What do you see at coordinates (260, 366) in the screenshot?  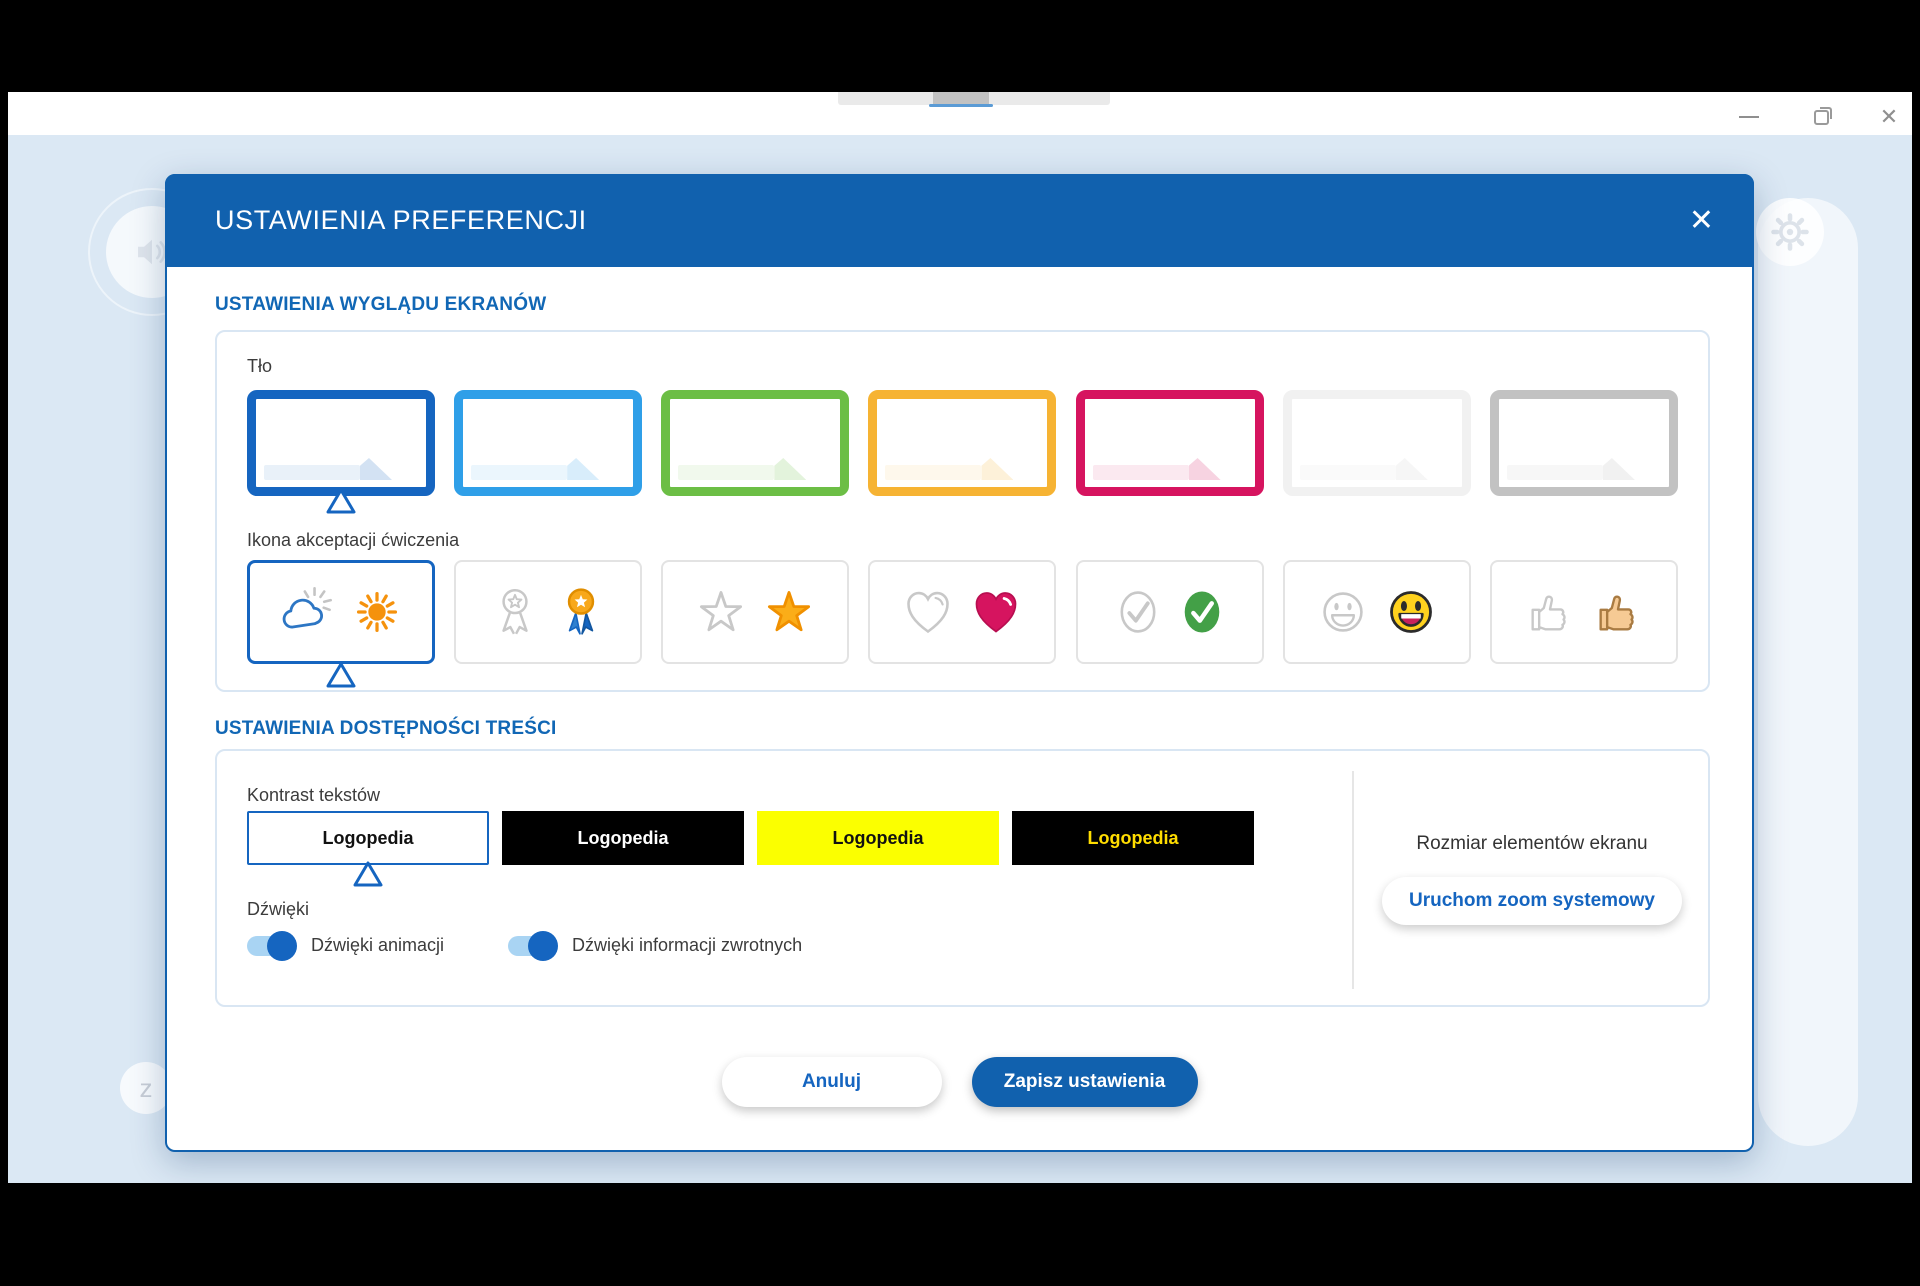 I see `background-label: Tło` at bounding box center [260, 366].